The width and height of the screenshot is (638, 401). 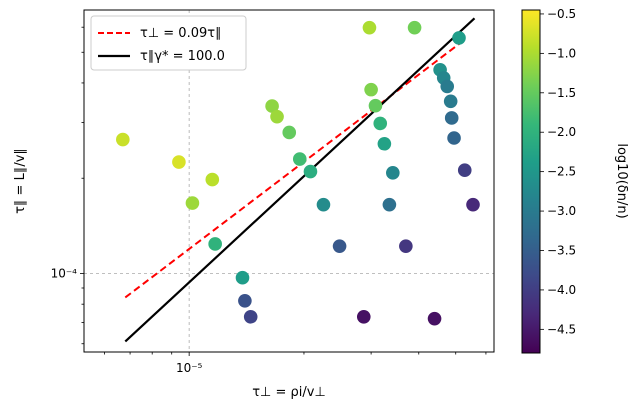 What do you see at coordinates (621, 180) in the screenshot?
I see `colorbar-label: log10(δn/n)` at bounding box center [621, 180].